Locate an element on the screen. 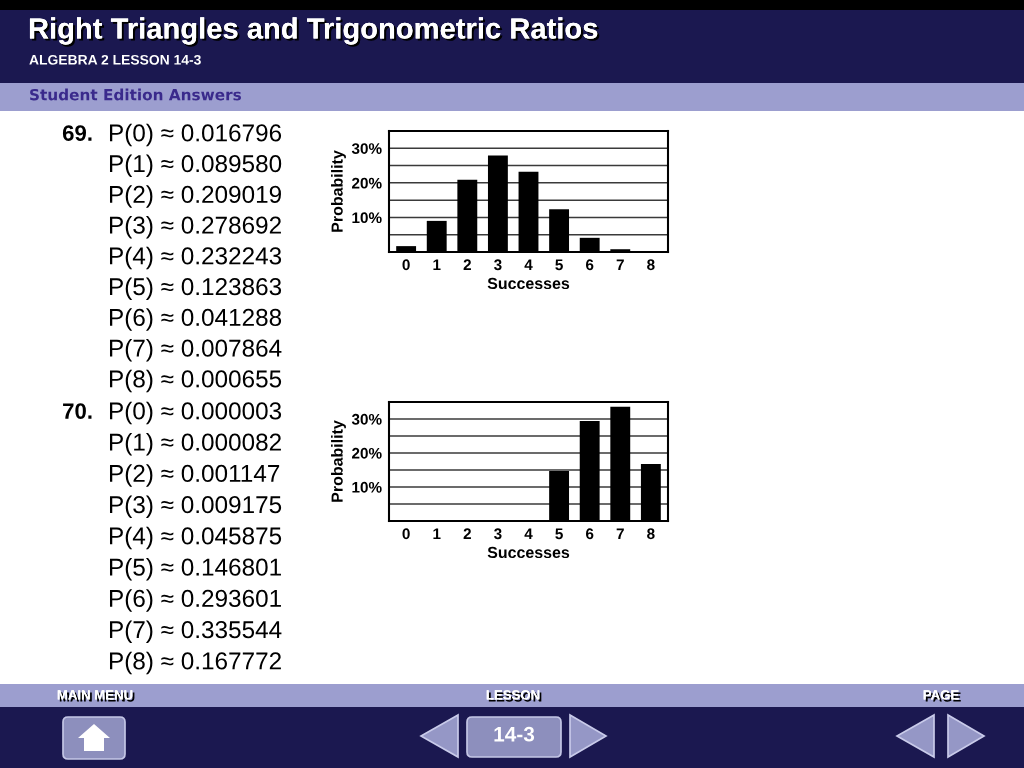 The width and height of the screenshot is (1024, 768). text: P(6) ≈ 0.041288 is located at coordinates (195, 319).